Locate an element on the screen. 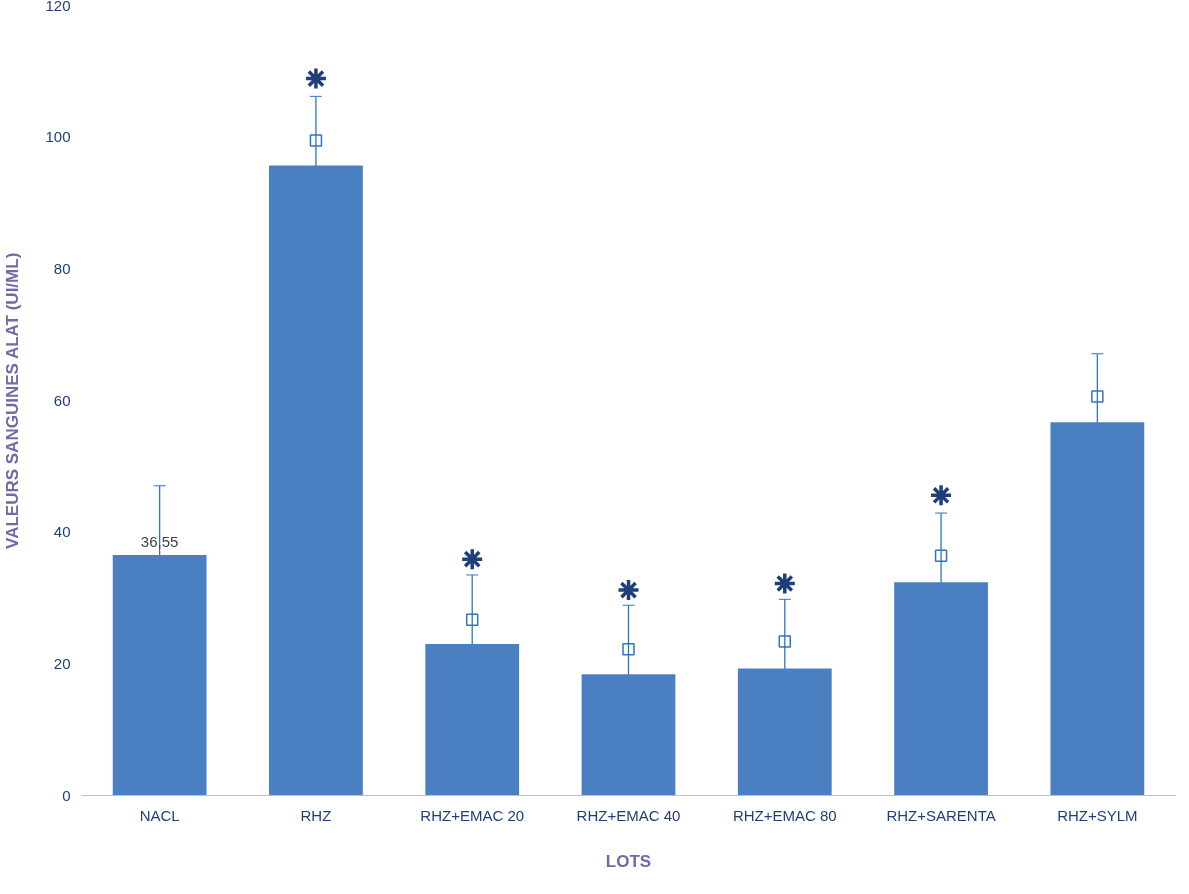  y-tick-label: 20 is located at coordinates (62, 663).